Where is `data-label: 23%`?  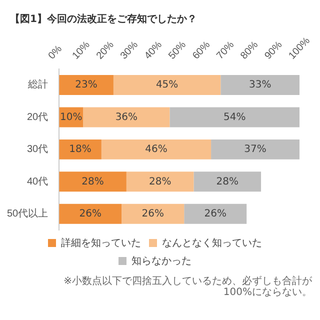
data-label: 23% is located at coordinates (86, 85).